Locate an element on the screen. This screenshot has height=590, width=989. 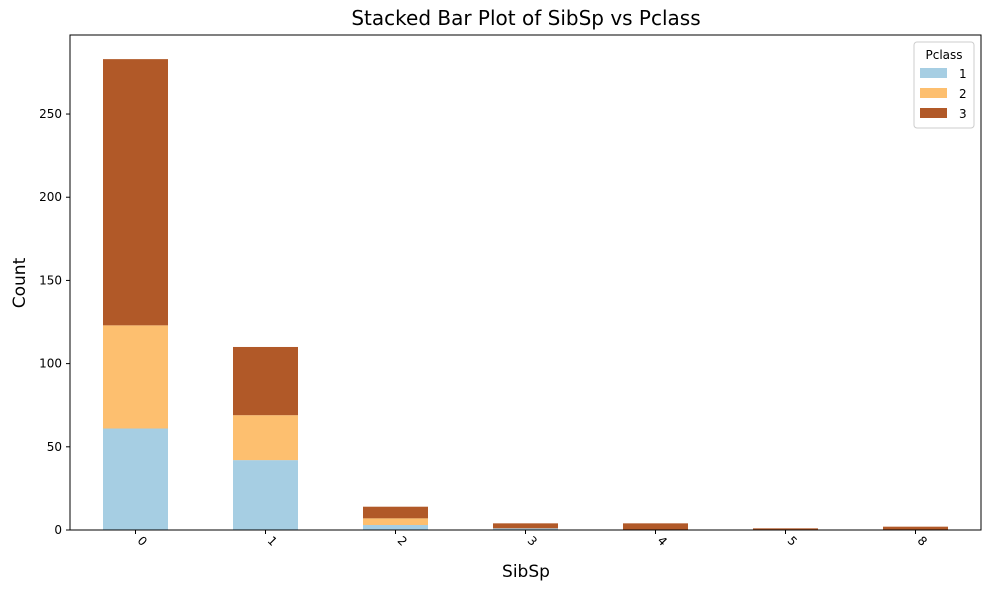
y-tick-label: 200 is located at coordinates (50, 197).